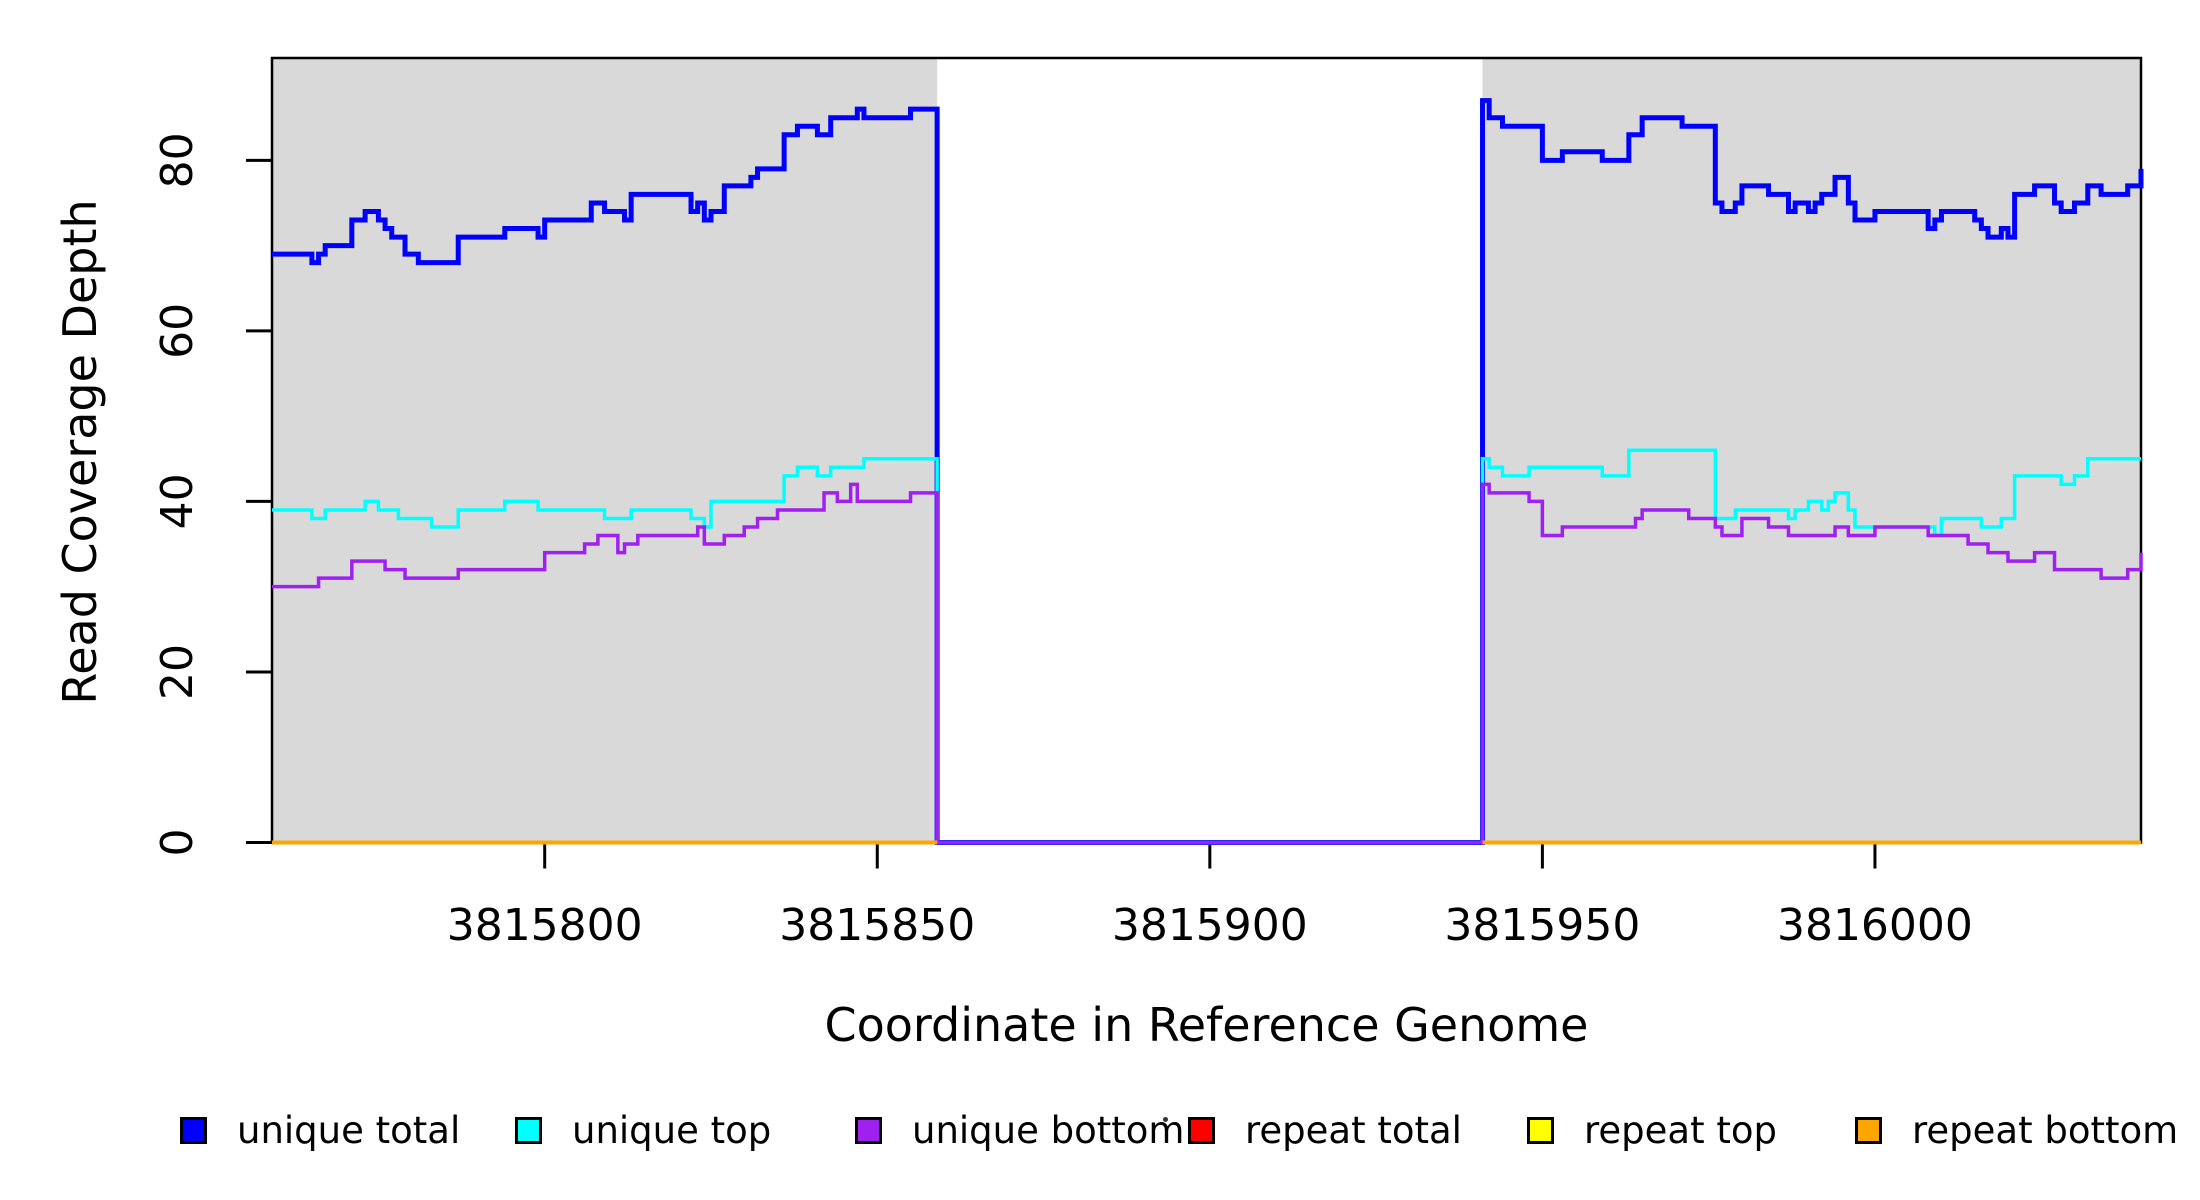 This screenshot has height=1200, width=2200. I want to click on legend-entry-unique-bottom: unique bottom, so click(1019, 1130).